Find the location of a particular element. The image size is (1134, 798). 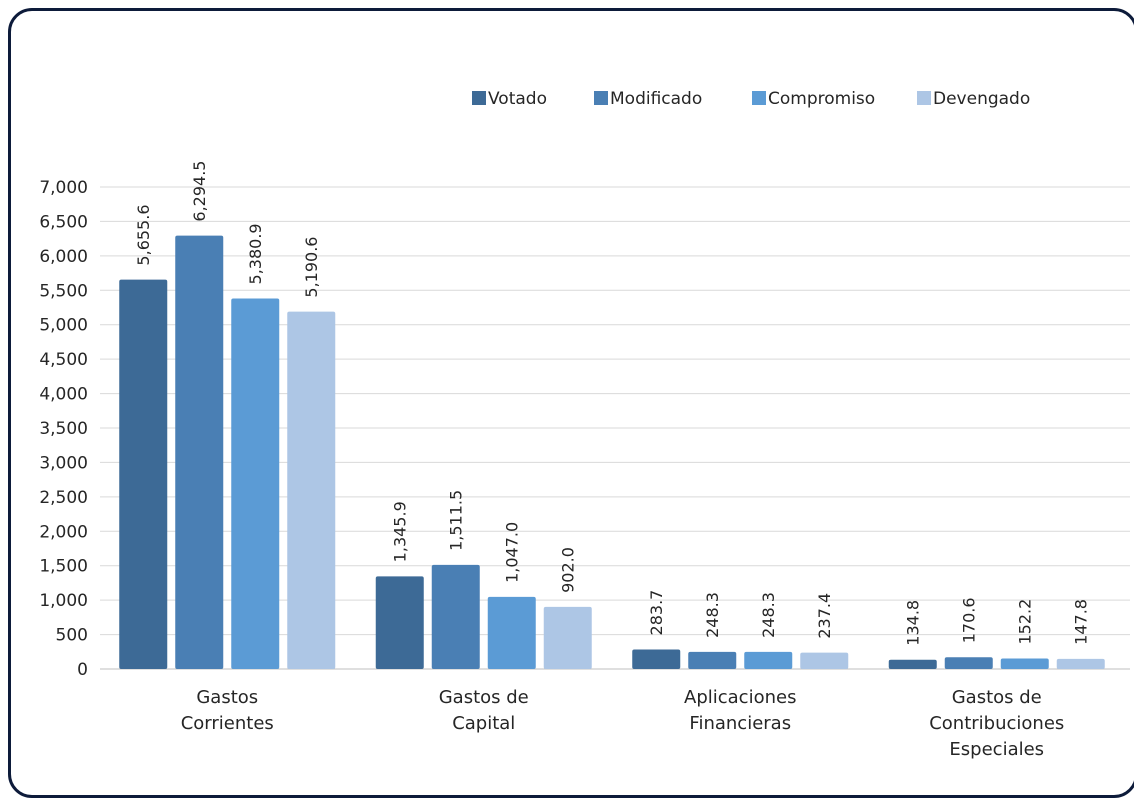

legend-label: Devengado is located at coordinates (981, 99).